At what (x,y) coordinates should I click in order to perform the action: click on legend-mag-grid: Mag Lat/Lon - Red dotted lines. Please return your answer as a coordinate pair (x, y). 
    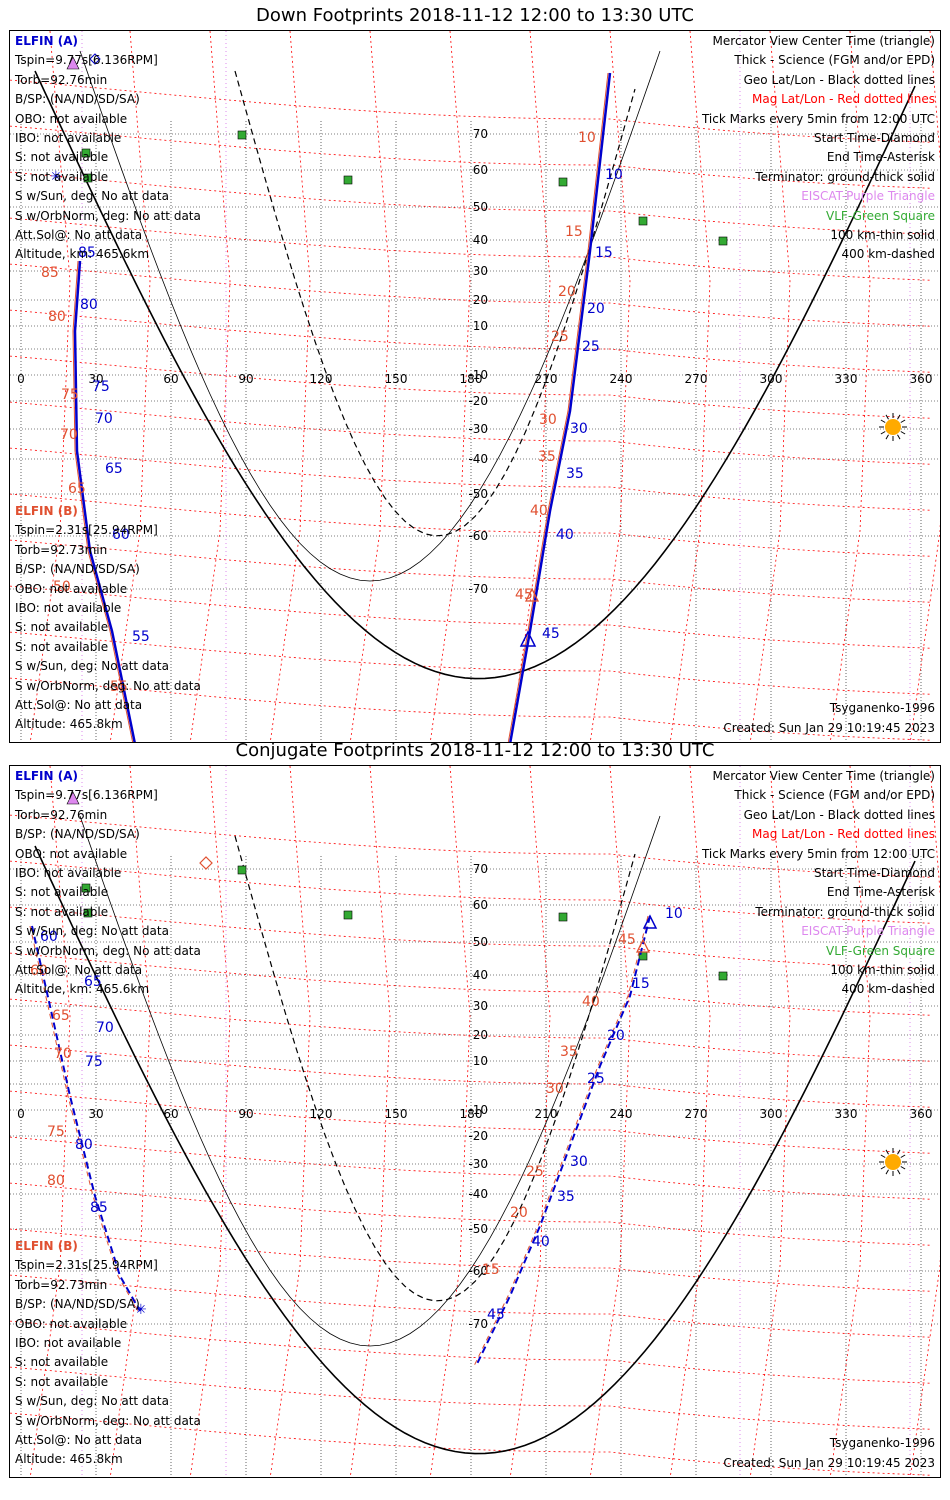
    Looking at the image, I should click on (843, 834).